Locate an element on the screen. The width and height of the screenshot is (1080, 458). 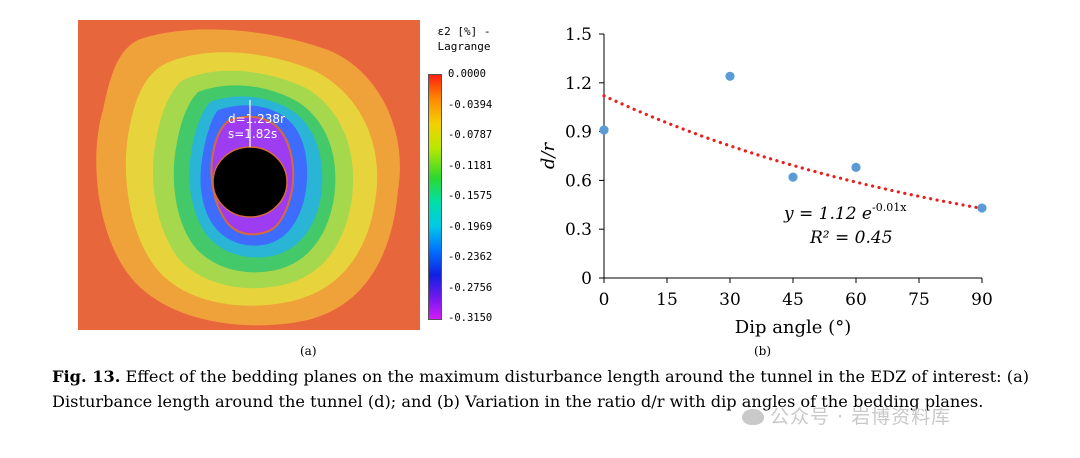
watermark-text: 公众号 · 岩博资料库 is located at coordinates (861, 417).